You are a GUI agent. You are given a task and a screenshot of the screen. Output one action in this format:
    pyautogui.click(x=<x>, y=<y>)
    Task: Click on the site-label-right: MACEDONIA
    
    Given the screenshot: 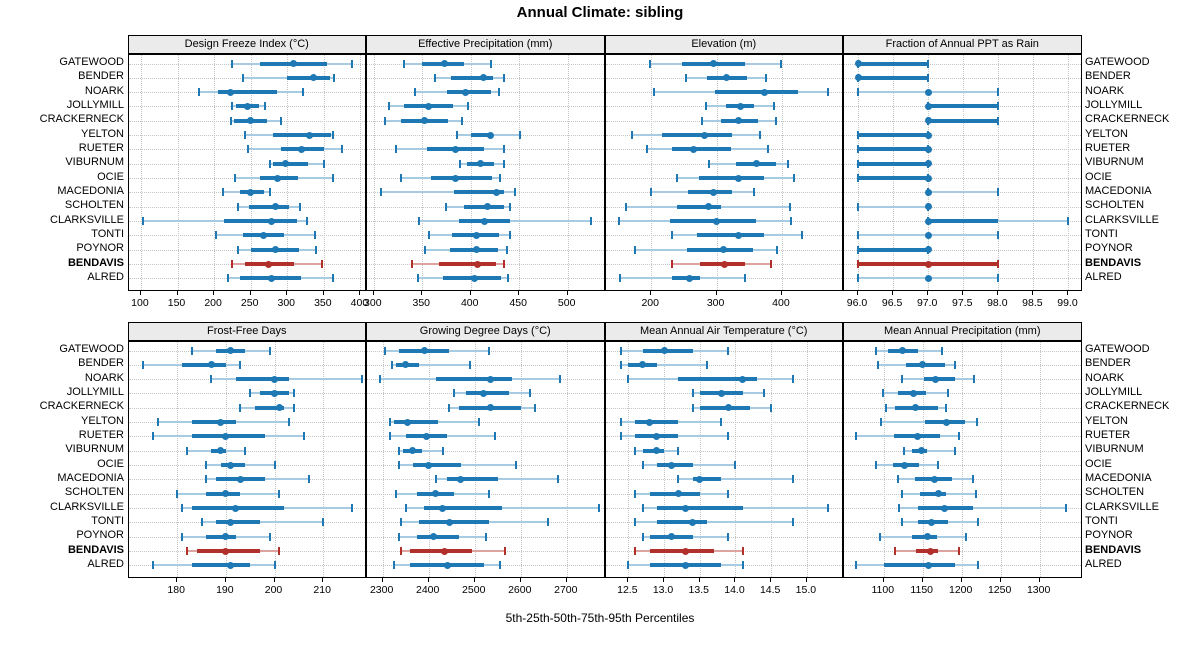 What is the action you would take?
    pyautogui.click(x=1118, y=477)
    